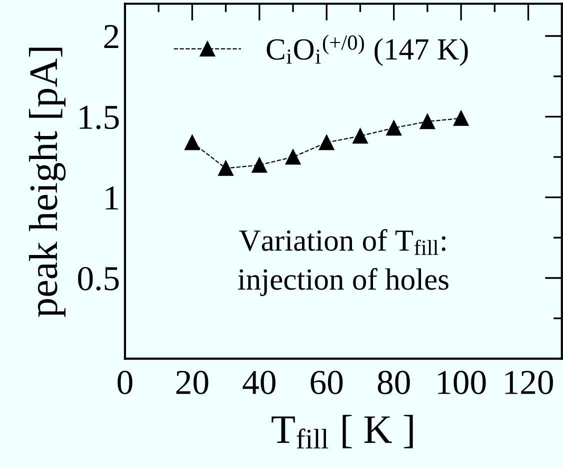 This screenshot has width=563, height=467. I want to click on x-tick-label: 60, so click(326, 382).